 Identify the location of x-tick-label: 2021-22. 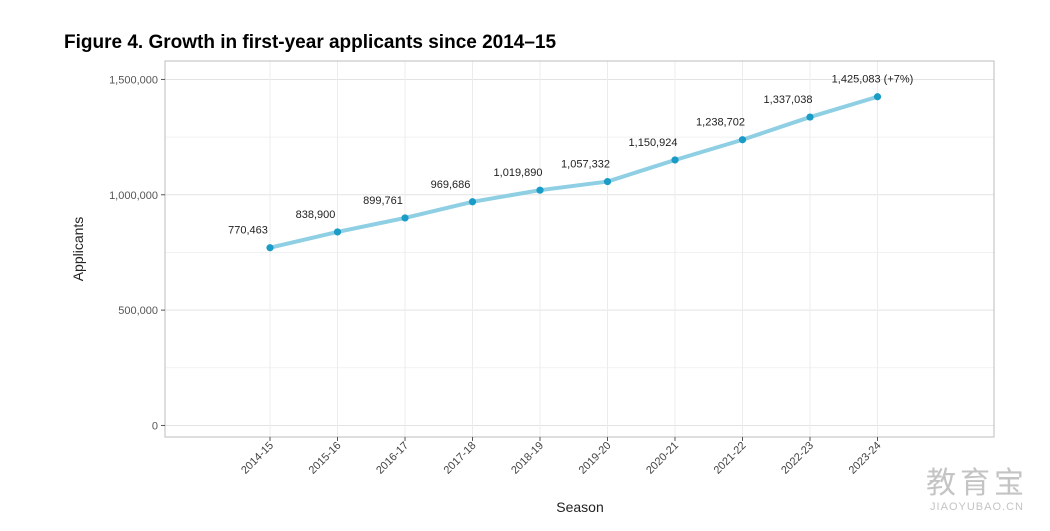
(730, 458).